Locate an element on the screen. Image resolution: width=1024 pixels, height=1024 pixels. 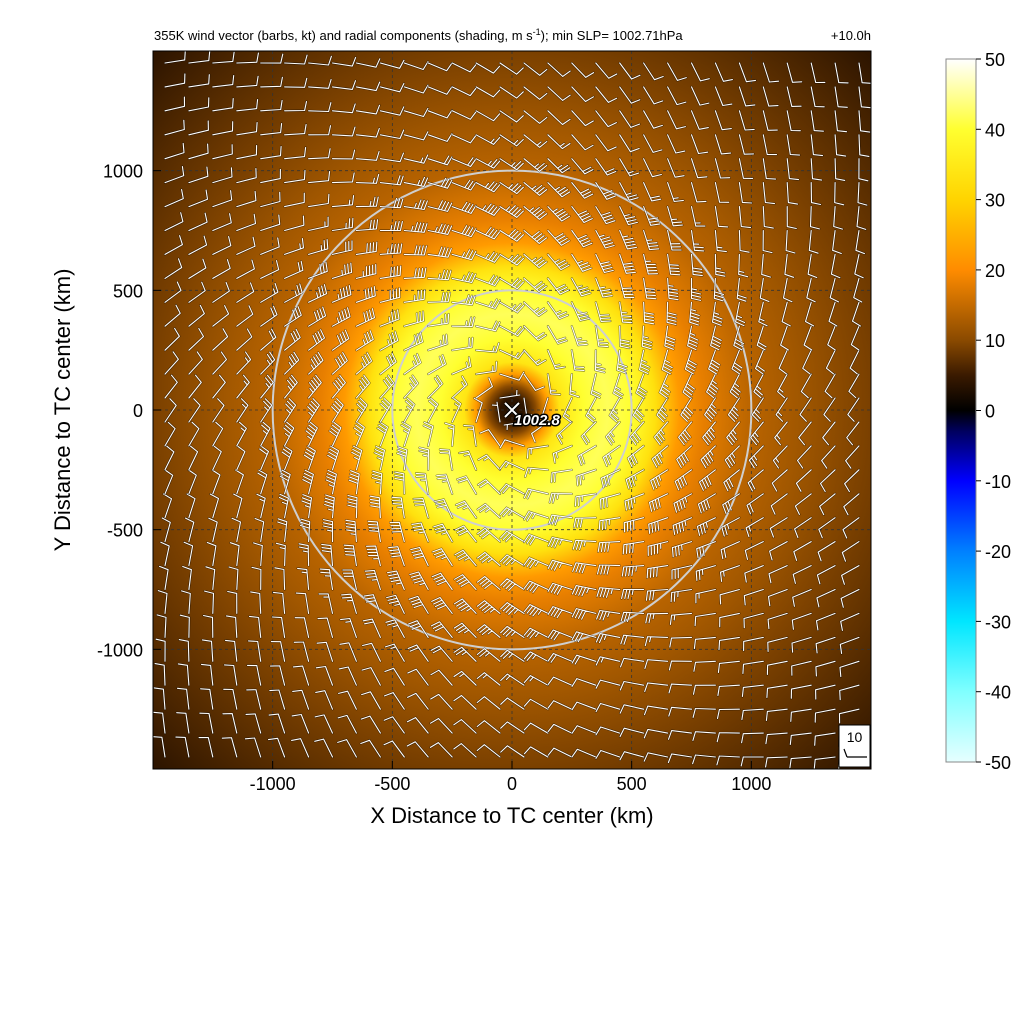
x-tick-label: -1000 is located at coordinates (273, 784).